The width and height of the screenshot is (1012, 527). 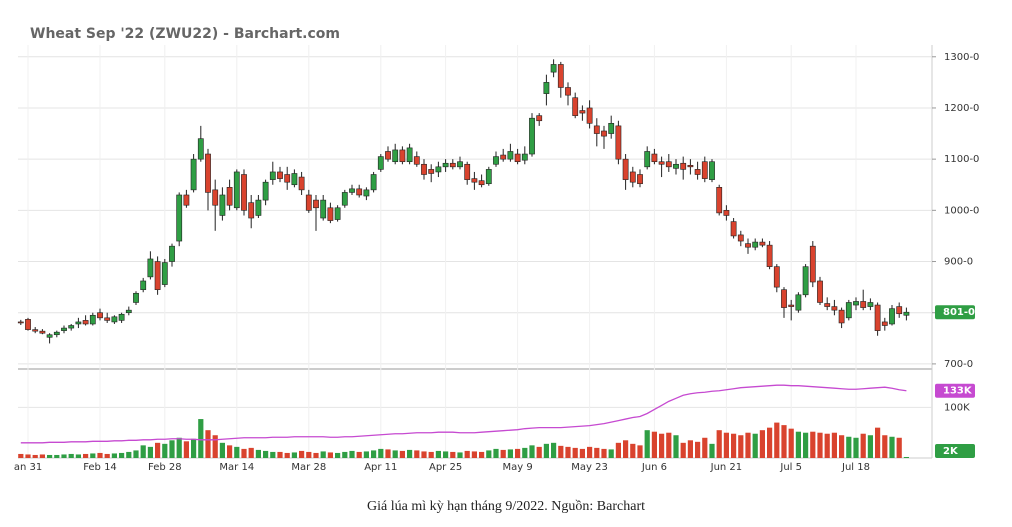 What do you see at coordinates (445, 467) in the screenshot?
I see `x-tick-label: Apr 25` at bounding box center [445, 467].